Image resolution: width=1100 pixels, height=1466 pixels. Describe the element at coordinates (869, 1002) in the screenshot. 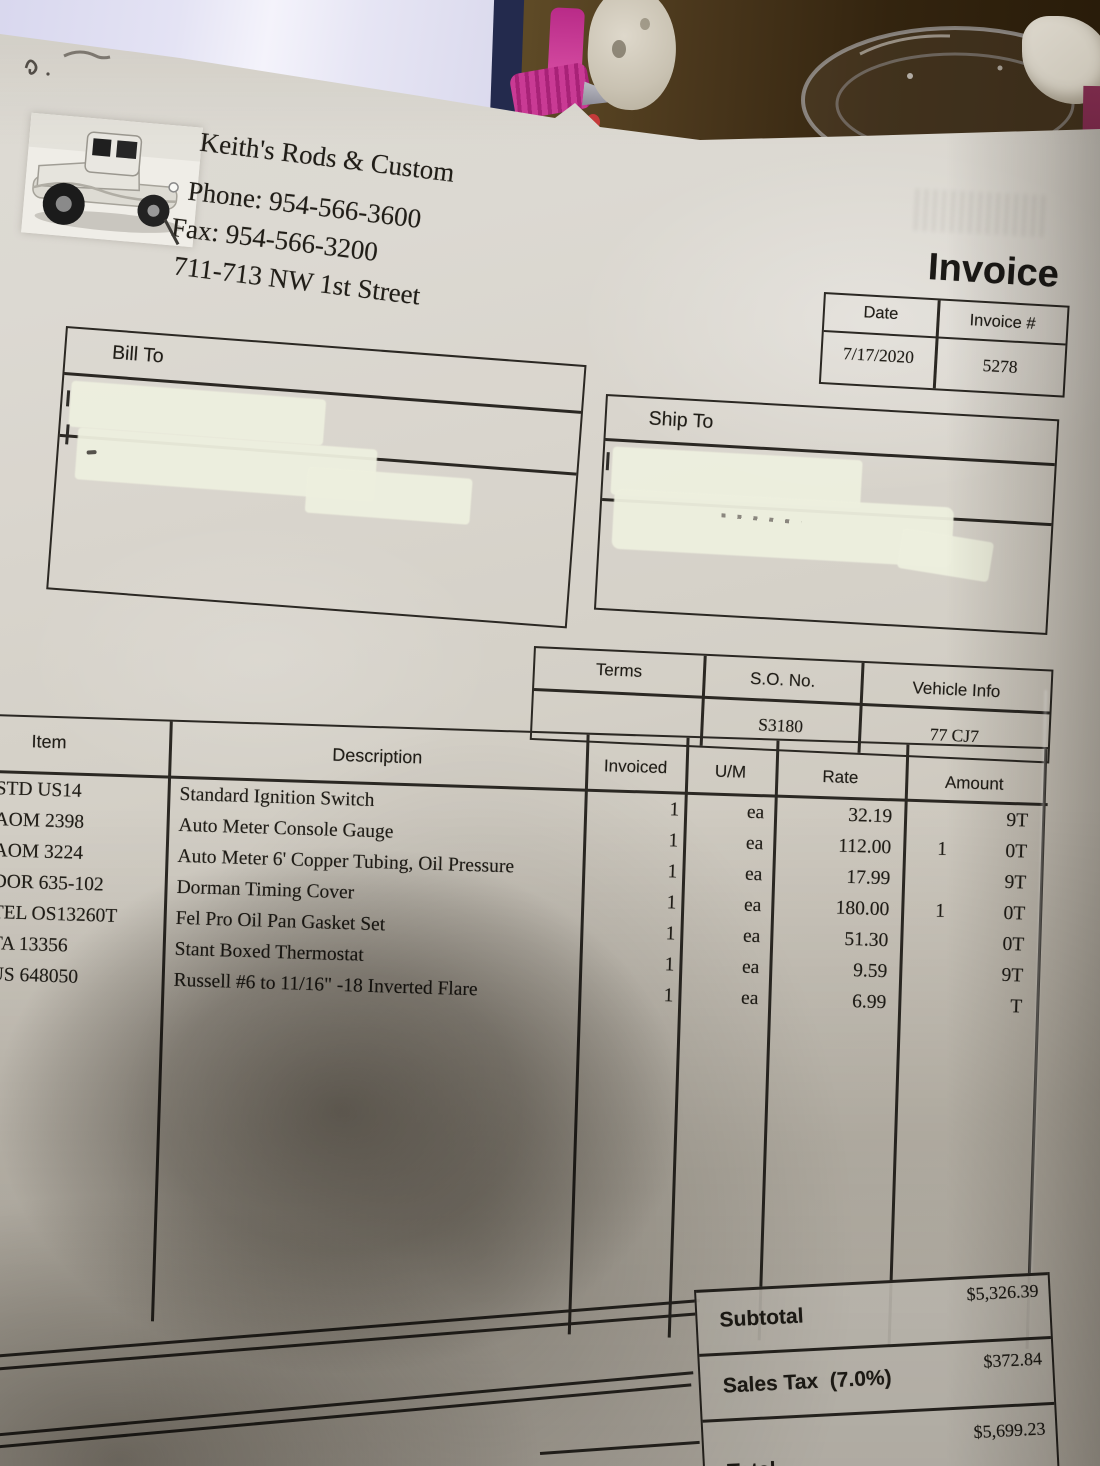

I see `item-rate: 6.99` at that location.